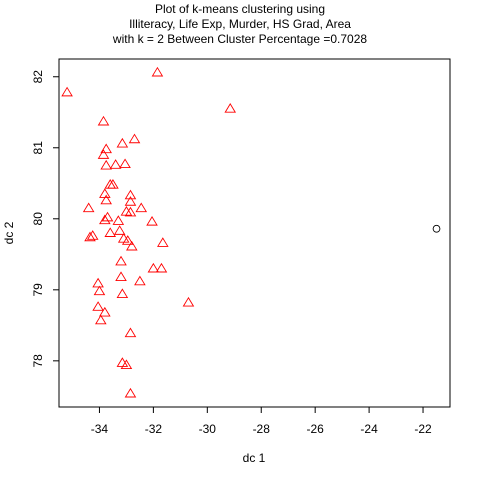  I want to click on x-tick-label: -30, so click(208, 429).